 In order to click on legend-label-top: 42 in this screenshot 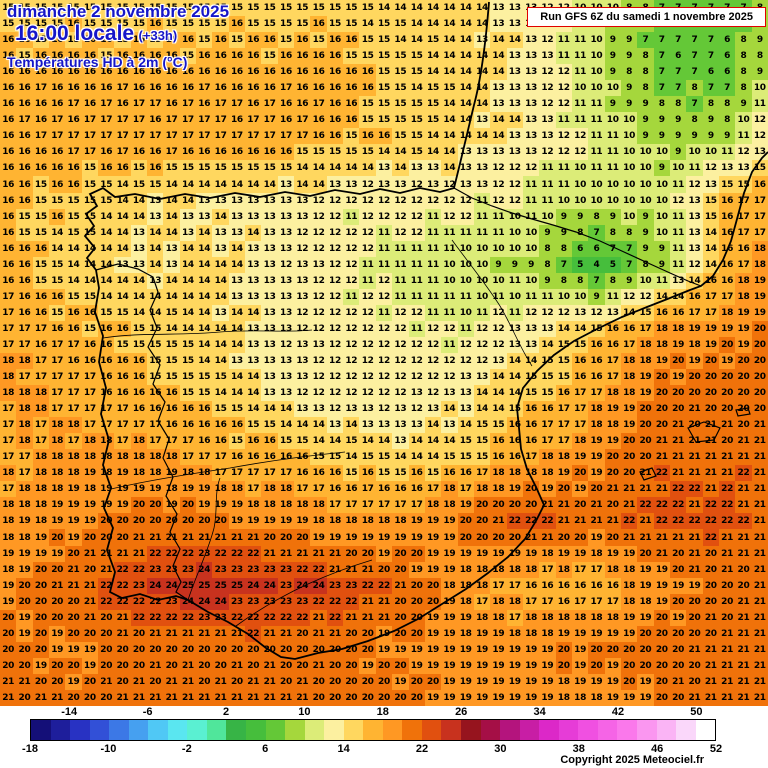, I will do `click(618, 712)`.